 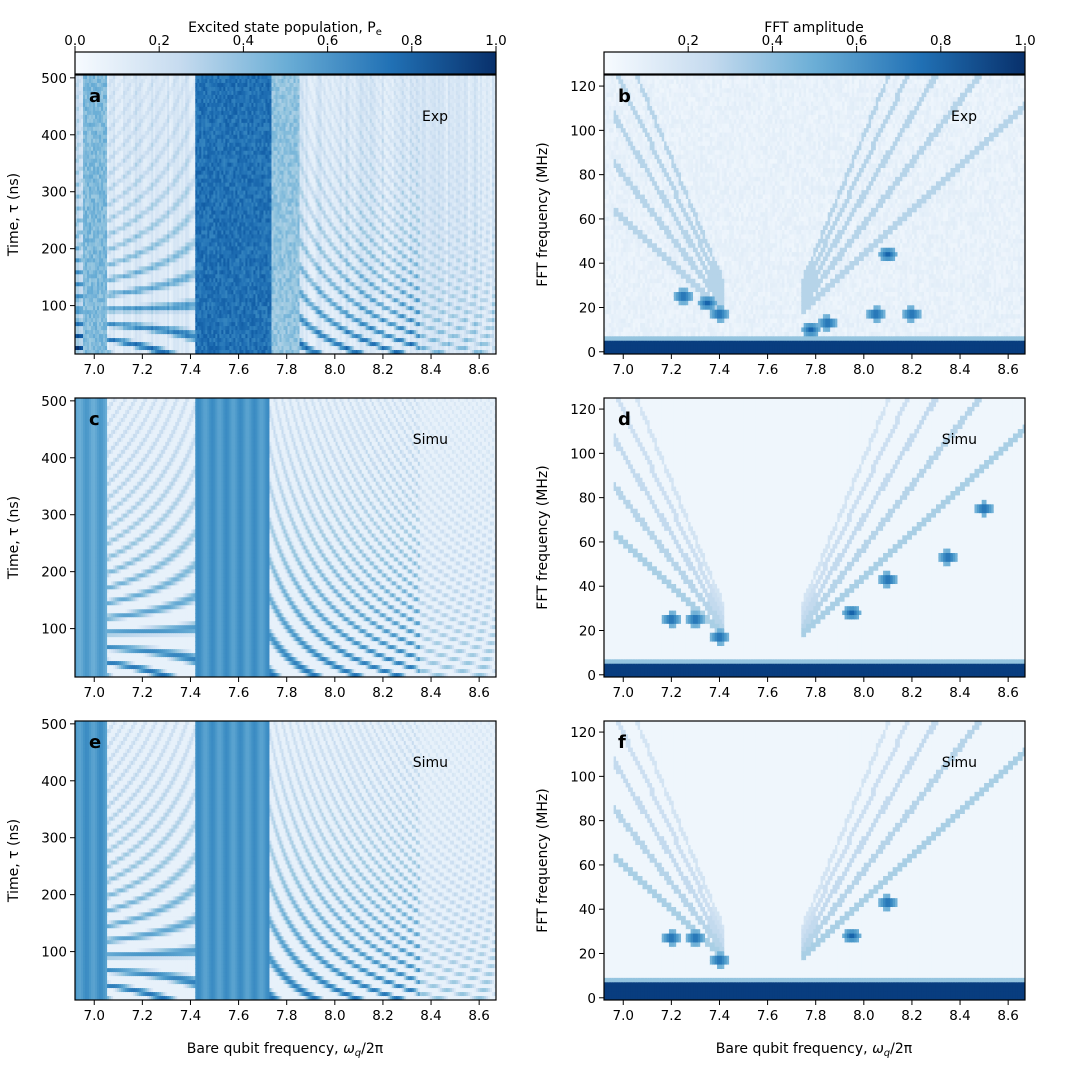 I want to click on colorbar-right-tick-label: 0.2, so click(x=687, y=41).